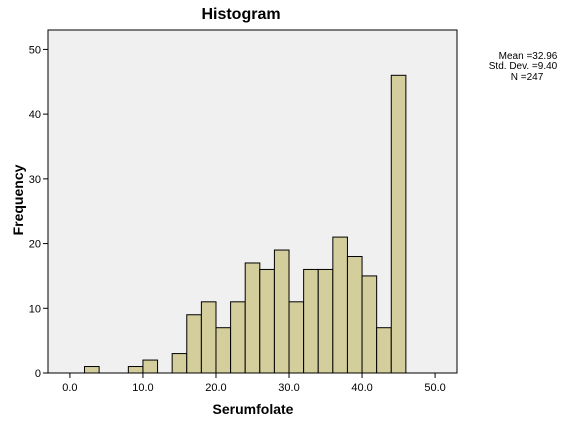  Describe the element at coordinates (18, 199) in the screenshot. I see `y-axis-title: Frequency` at that location.